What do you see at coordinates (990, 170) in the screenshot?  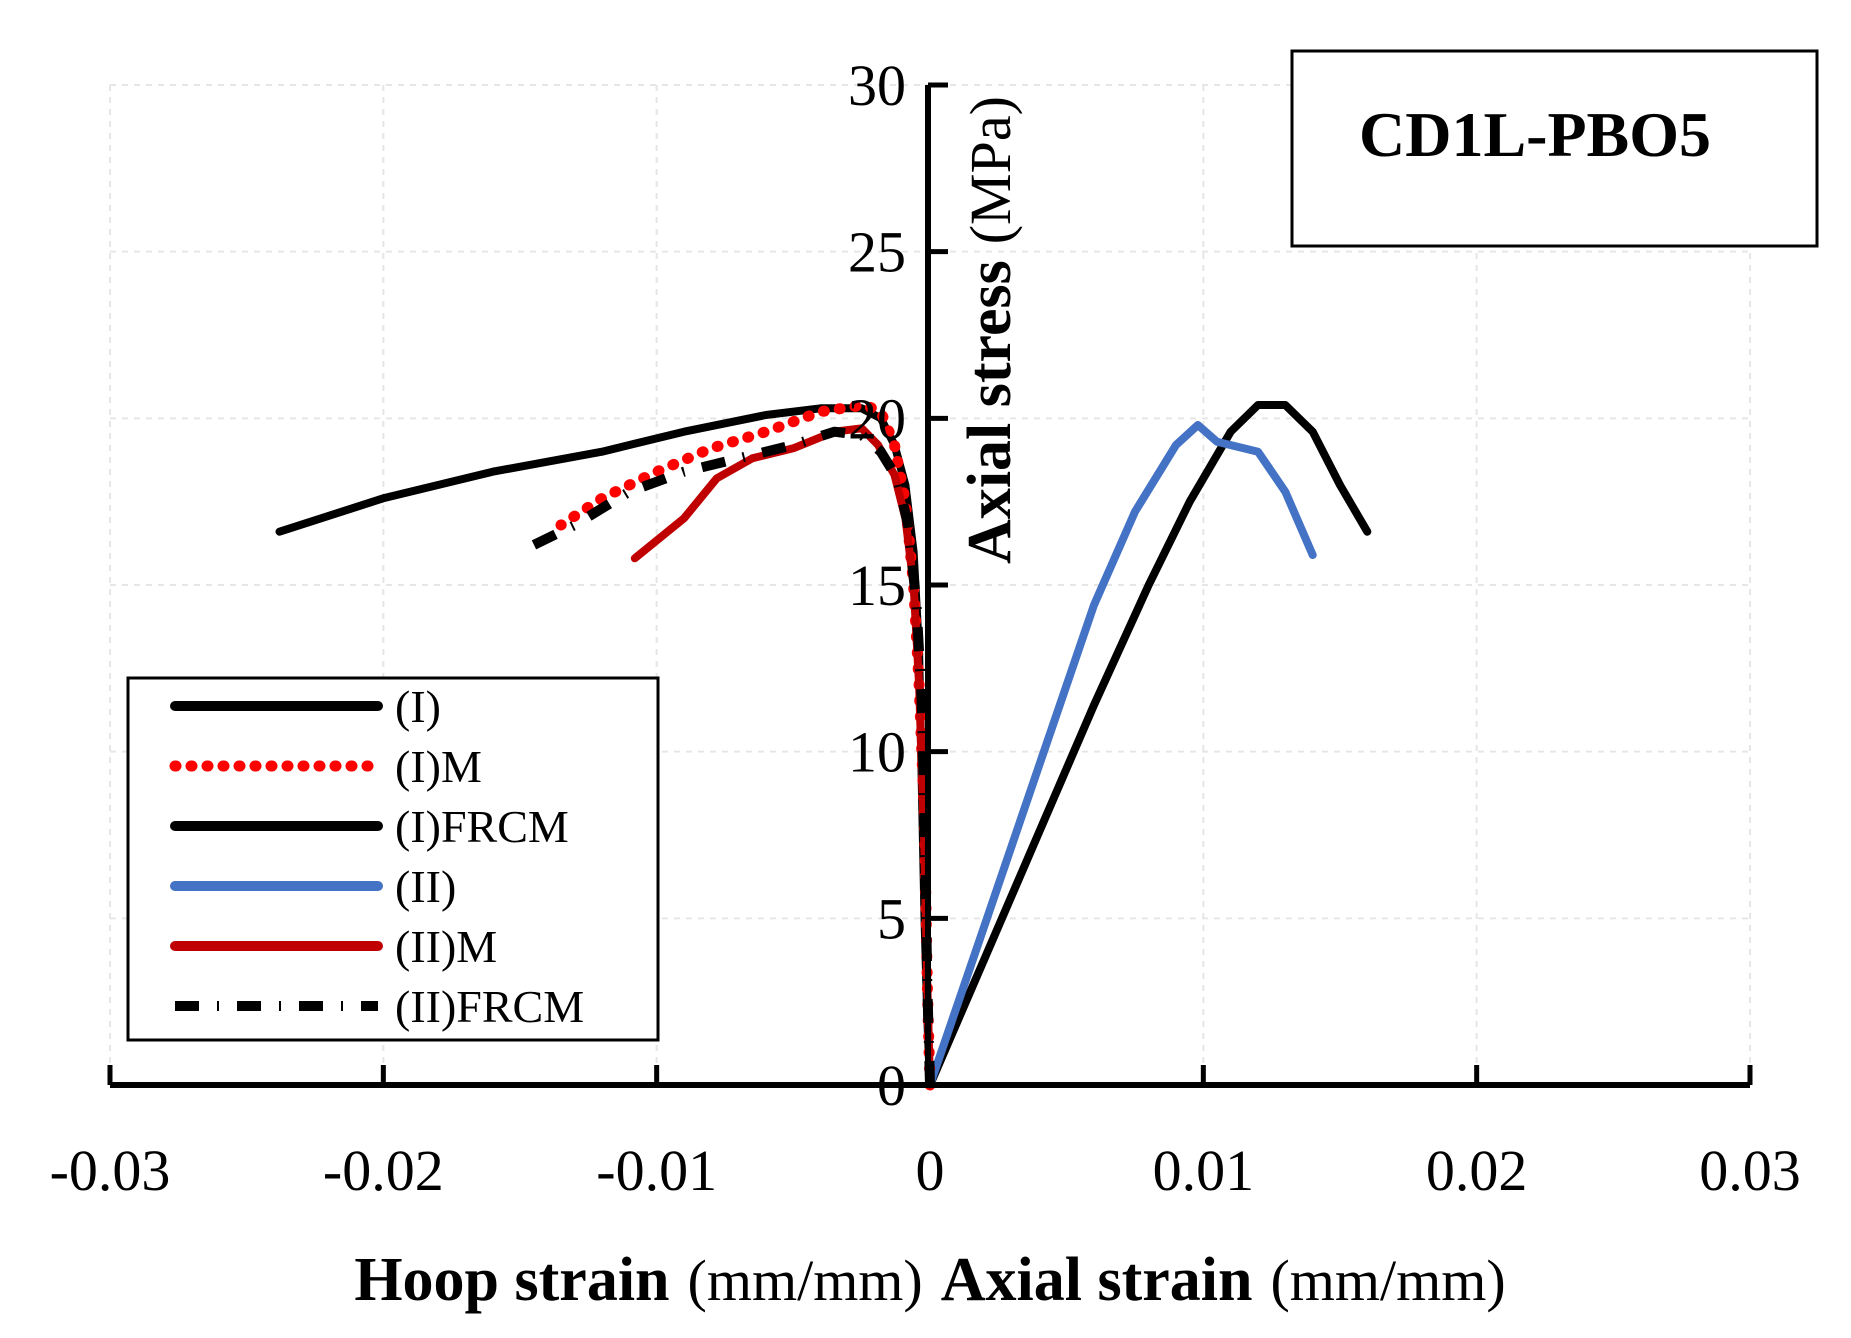 I see `y-axis-title-unit: (MPa)` at bounding box center [990, 170].